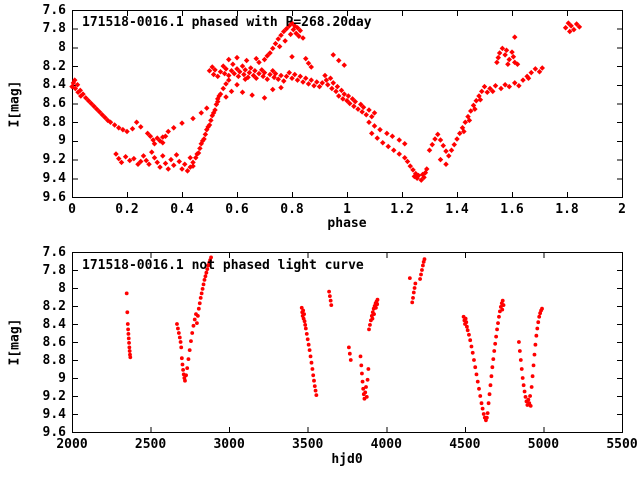 This screenshot has height=480, width=640. What do you see at coordinates (347, 209) in the screenshot?
I see `x-tick-label-phased-5: 1` at bounding box center [347, 209].